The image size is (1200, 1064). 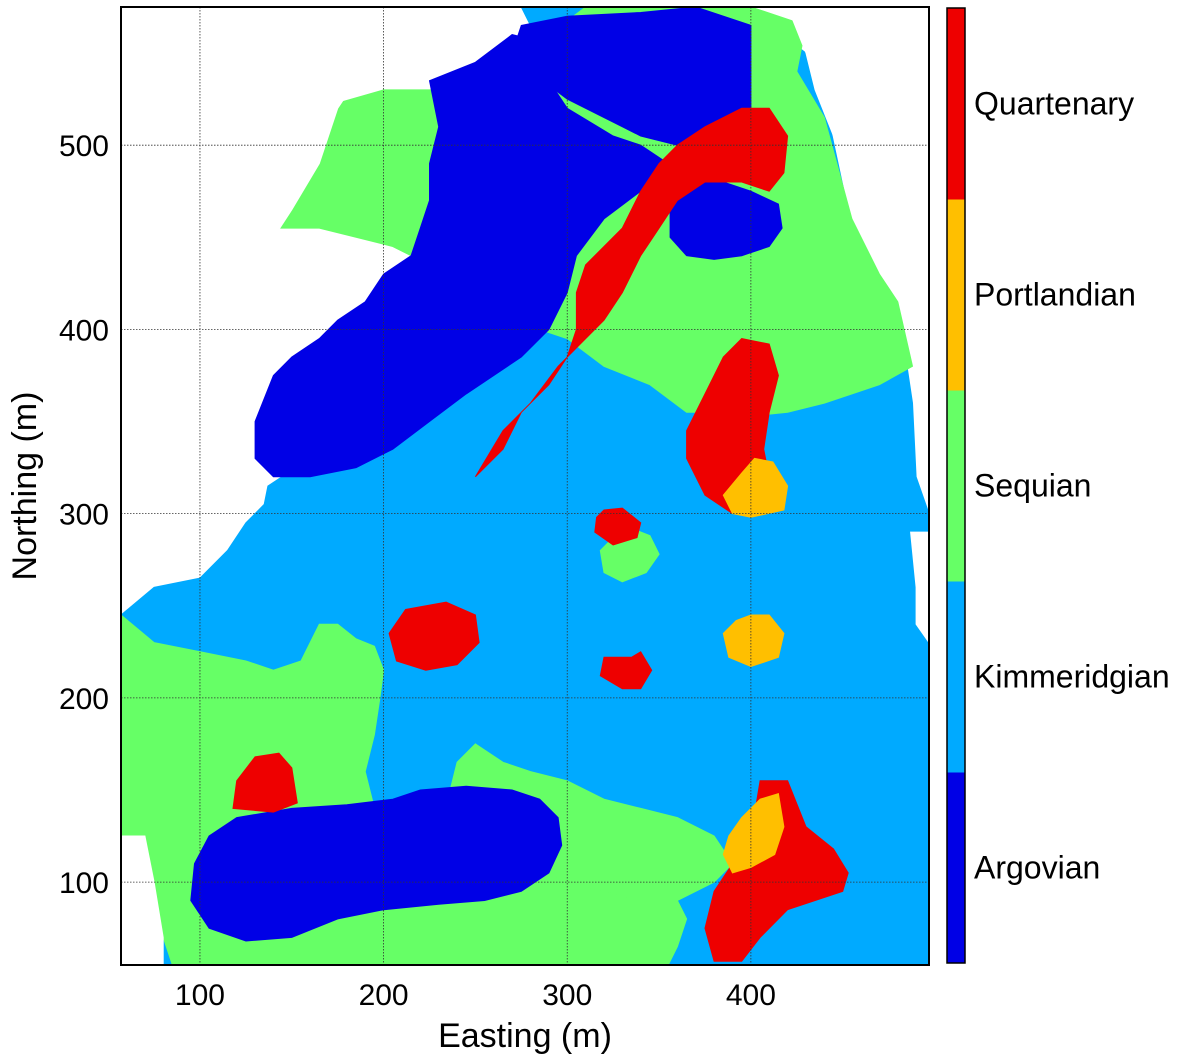 What do you see at coordinates (1055, 295) in the screenshot?
I see `colorbar-label-portlandian: Portlandian` at bounding box center [1055, 295].